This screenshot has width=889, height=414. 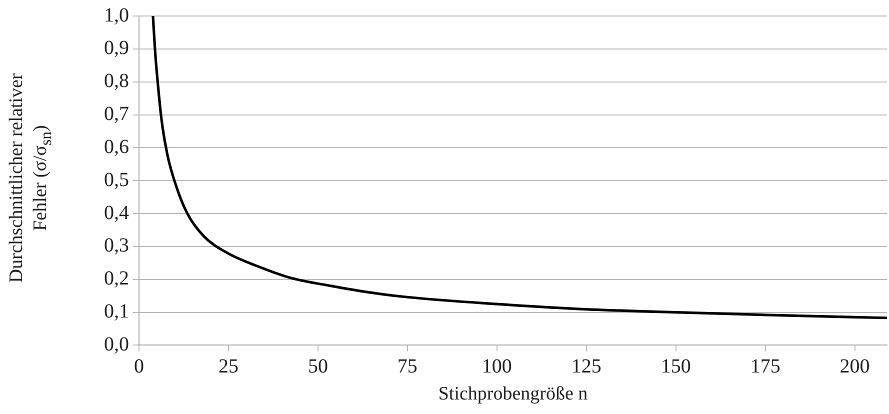 I want to click on y-tick-label: 1,0, so click(x=116, y=15).